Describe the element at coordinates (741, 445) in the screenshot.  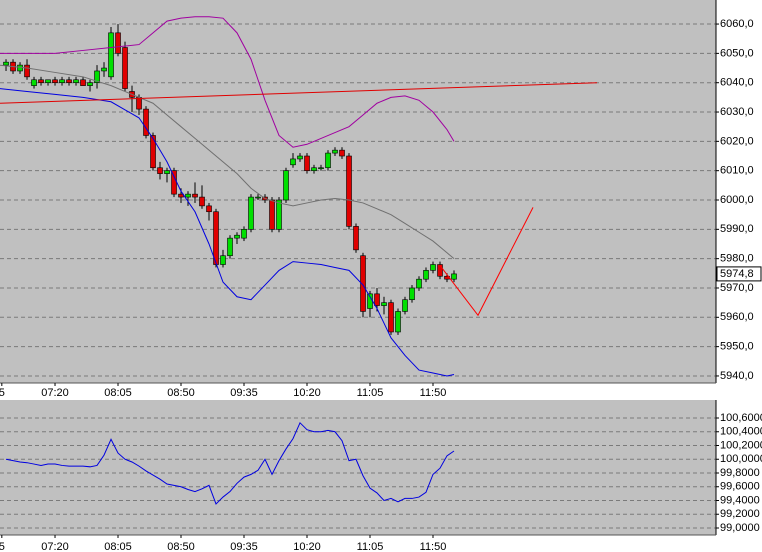
I see `y-tick-label: 100,2000` at that location.